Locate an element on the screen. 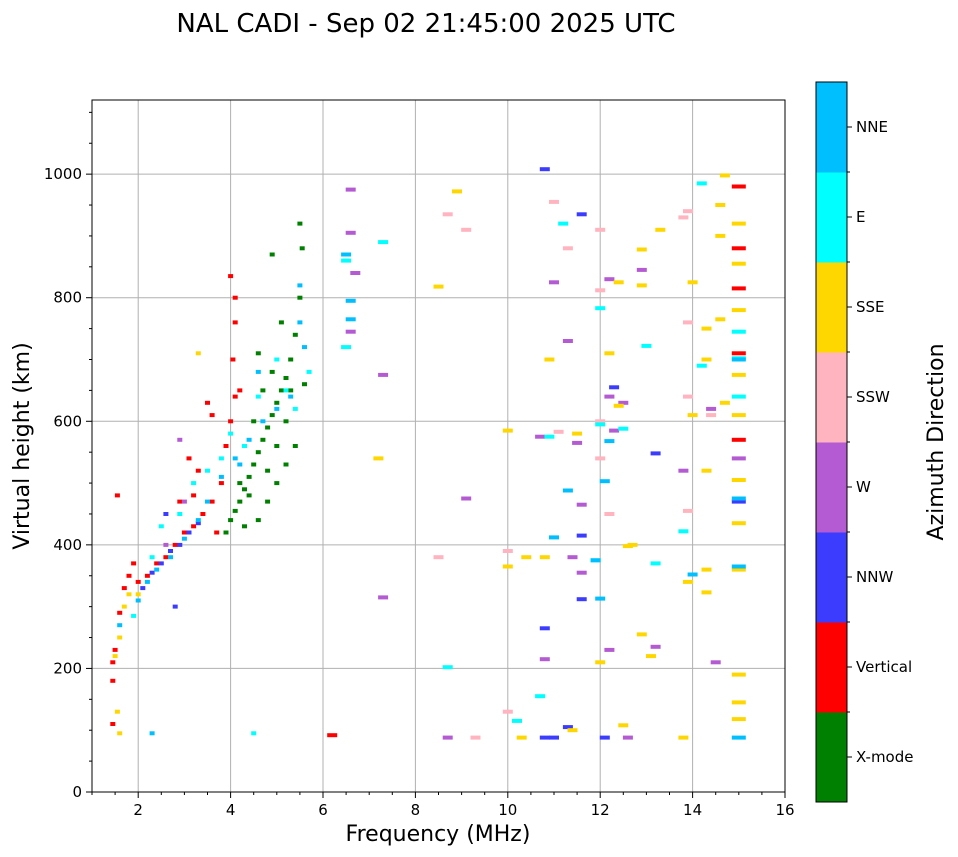 Image resolution: width=958 pixels, height=857 pixels. y-tick-label: 600 is located at coordinates (67, 421).